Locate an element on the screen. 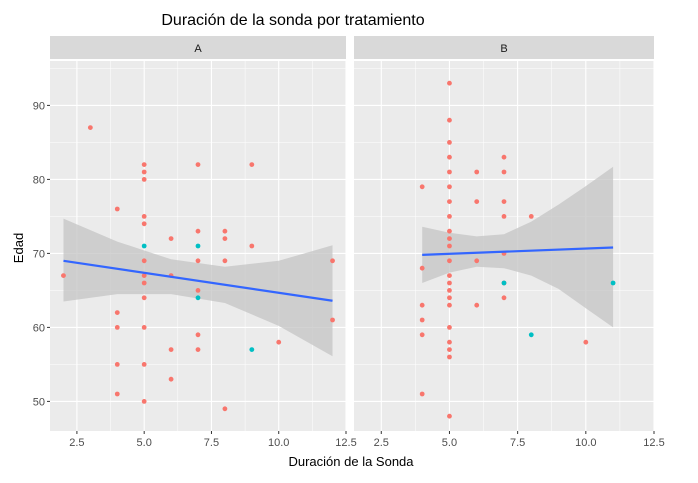  y-tick-label: 60 is located at coordinates (39, 328).